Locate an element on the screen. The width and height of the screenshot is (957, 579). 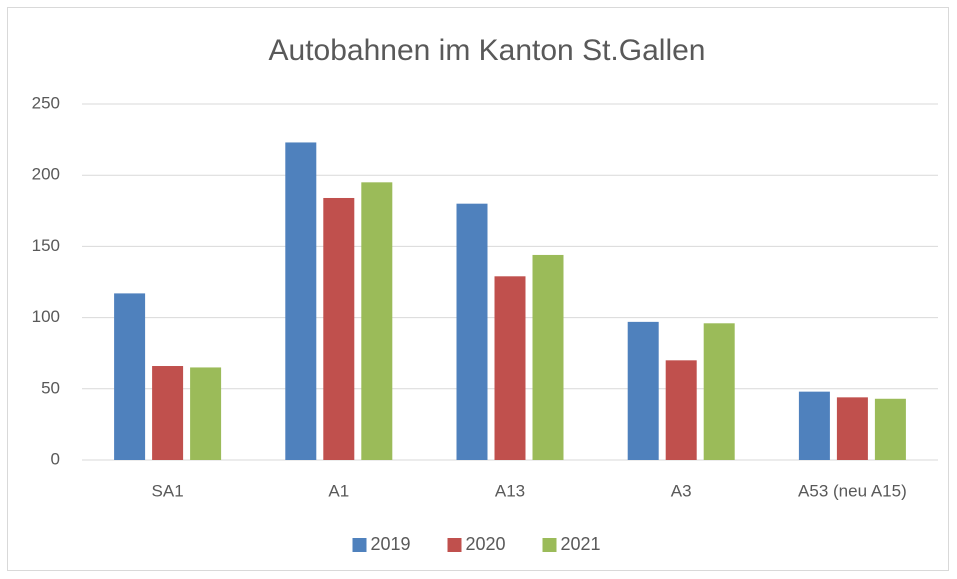
legend-label: 2020 is located at coordinates (486, 544).